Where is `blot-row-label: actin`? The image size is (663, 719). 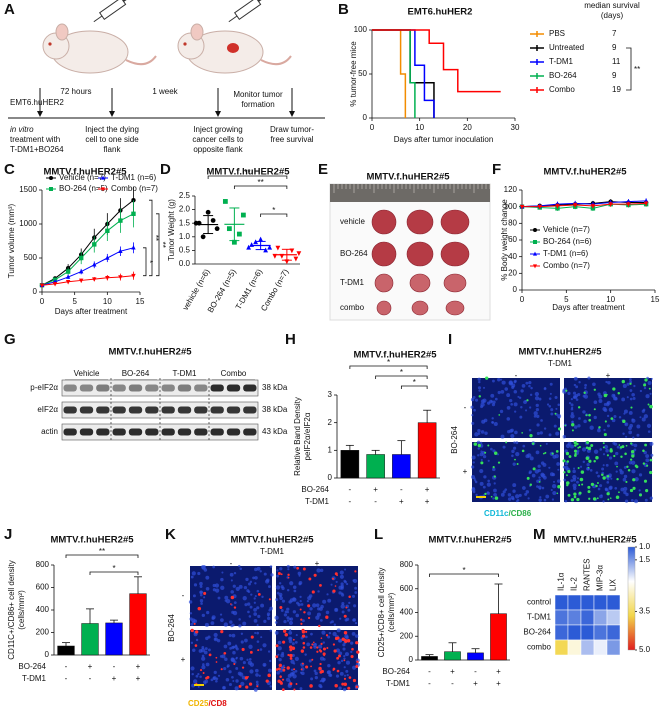 blot-row-label: actin is located at coordinates (49, 431).